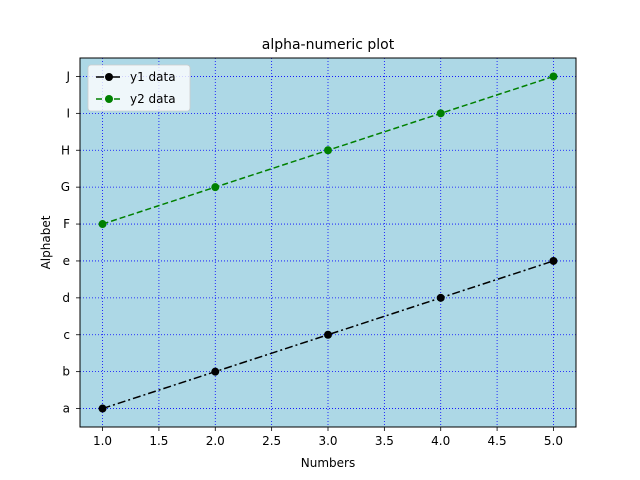 This screenshot has width=640, height=480. What do you see at coordinates (46, 242) in the screenshot?
I see `y-axis-label: Alphabet` at bounding box center [46, 242].